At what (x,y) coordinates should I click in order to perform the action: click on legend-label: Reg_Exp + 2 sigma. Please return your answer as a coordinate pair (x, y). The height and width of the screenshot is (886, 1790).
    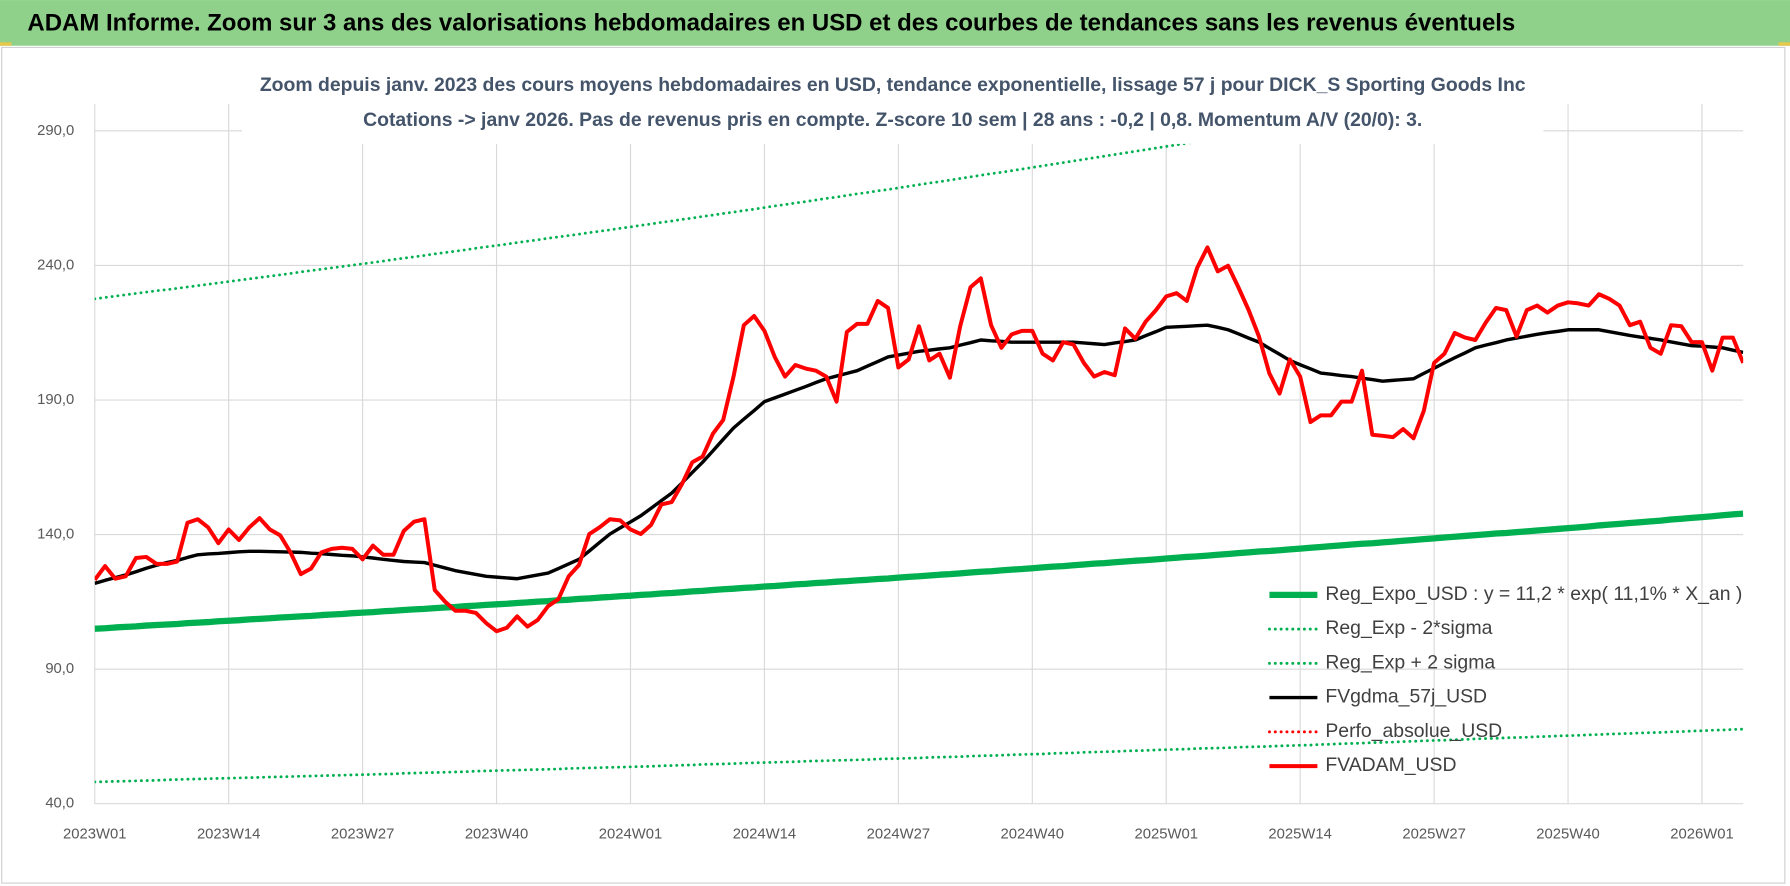
    Looking at the image, I should click on (1410, 662).